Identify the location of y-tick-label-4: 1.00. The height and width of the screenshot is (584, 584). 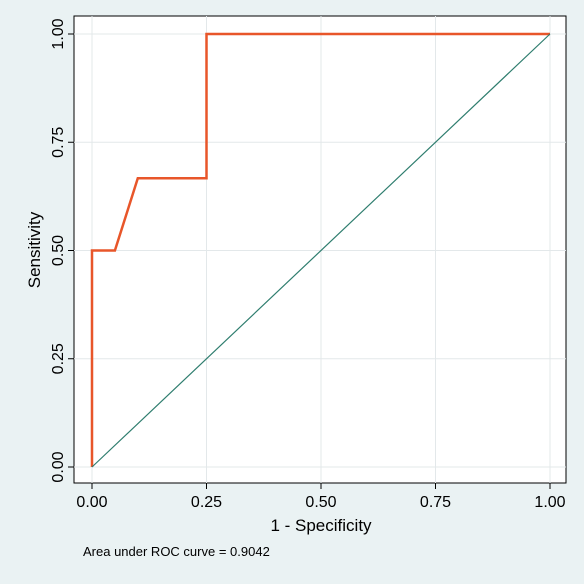
(58, 33).